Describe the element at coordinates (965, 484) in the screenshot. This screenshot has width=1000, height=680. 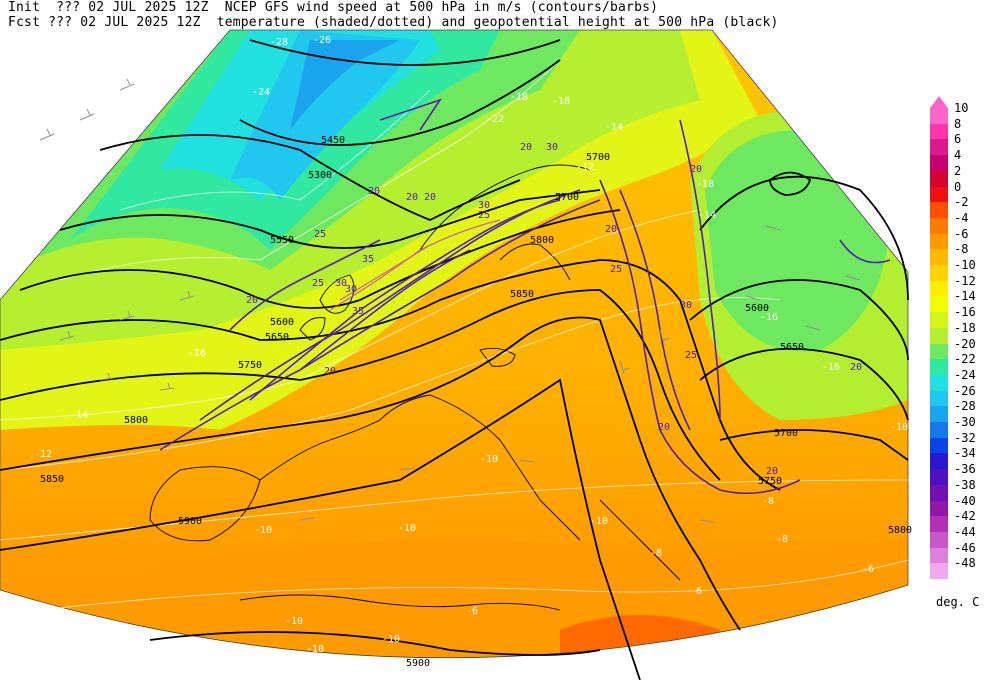
I see `colorbar-tick-label: -38` at that location.